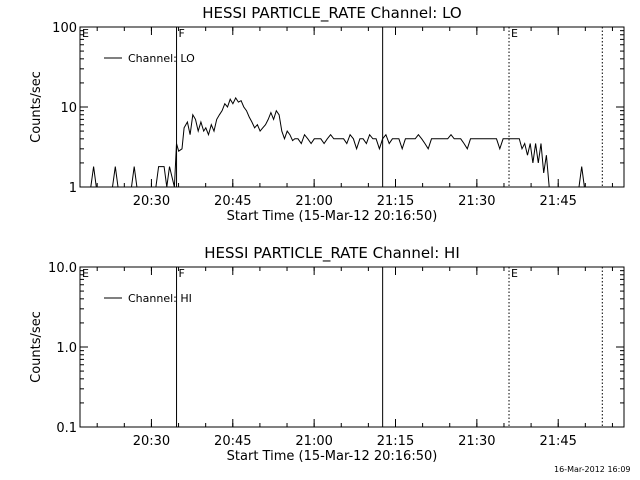 The height and width of the screenshot is (480, 640). I want to click on legend-label-1: Channel: HI, so click(160, 298).